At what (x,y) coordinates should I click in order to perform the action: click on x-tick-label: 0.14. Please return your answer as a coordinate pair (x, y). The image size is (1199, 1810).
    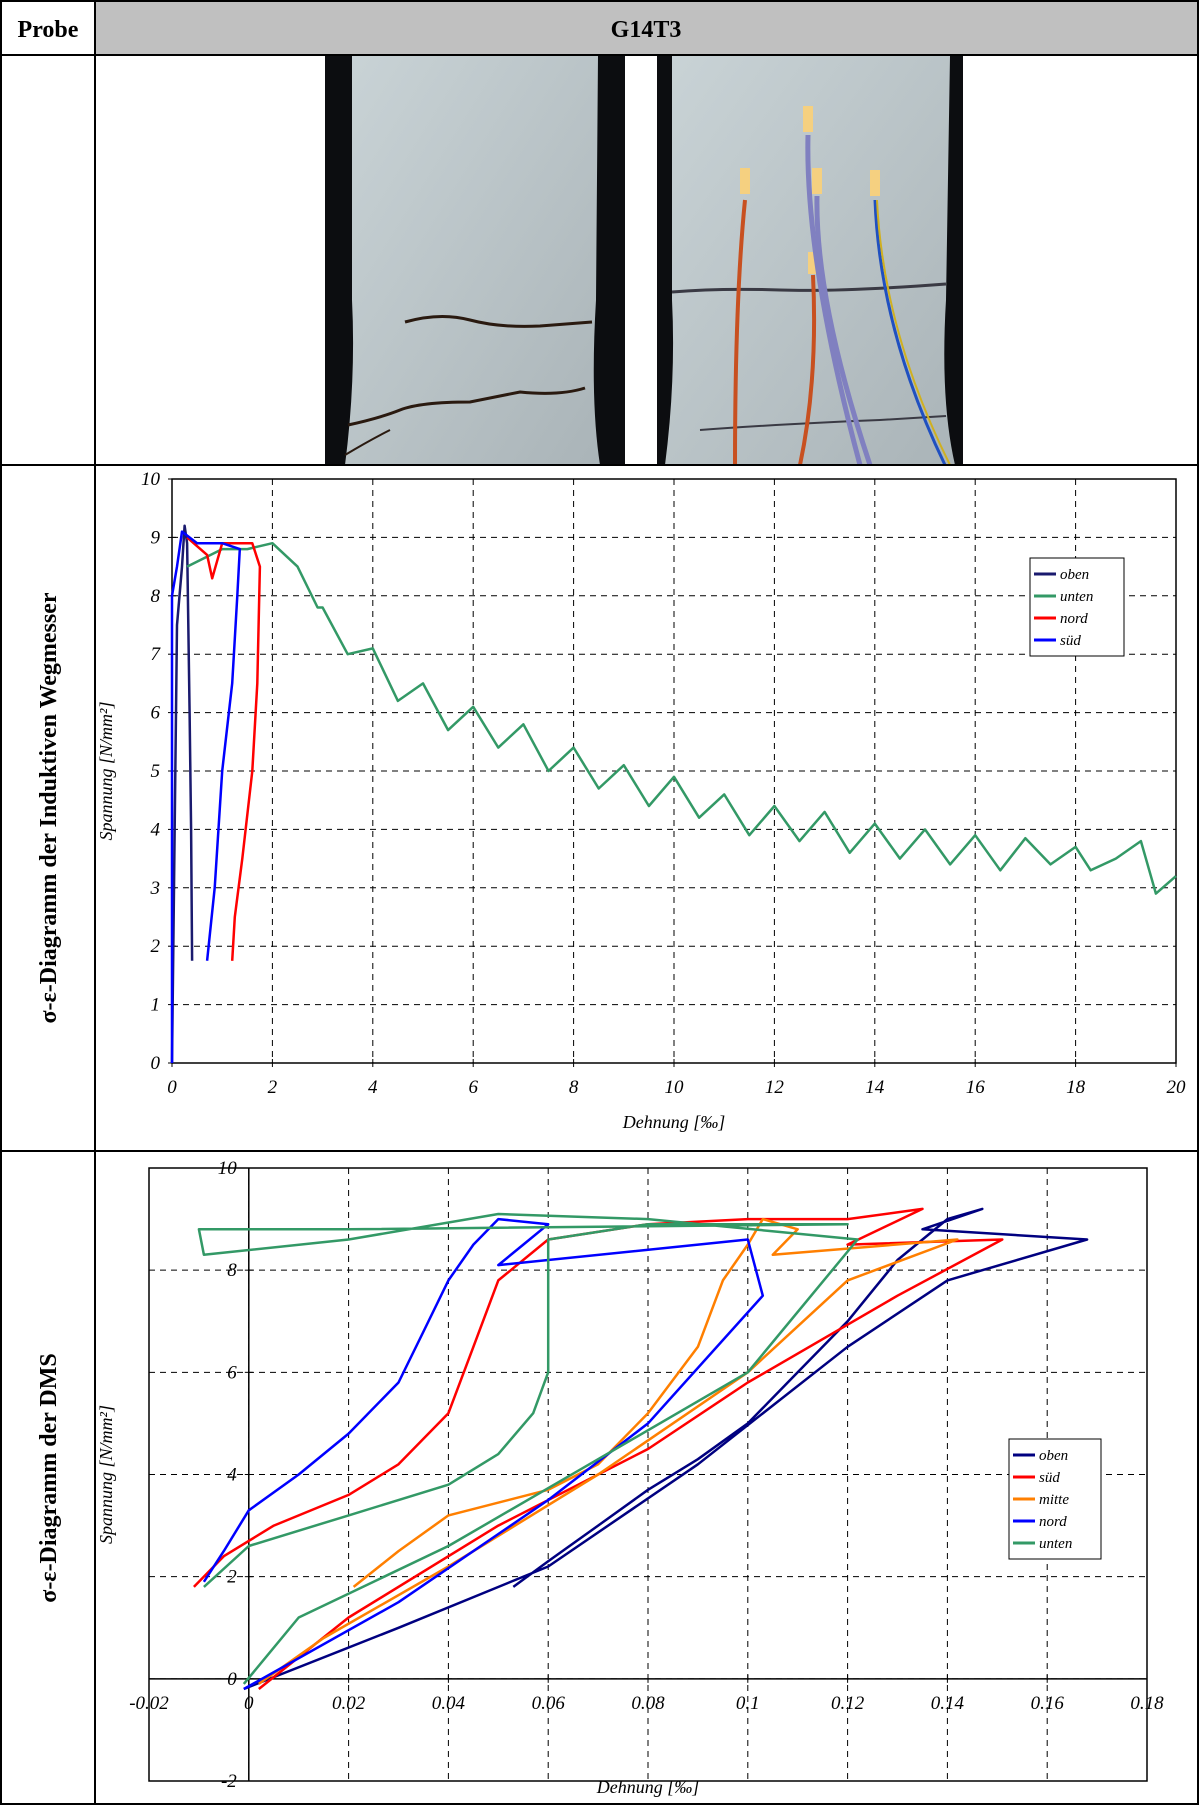
    Looking at the image, I should click on (948, 1703).